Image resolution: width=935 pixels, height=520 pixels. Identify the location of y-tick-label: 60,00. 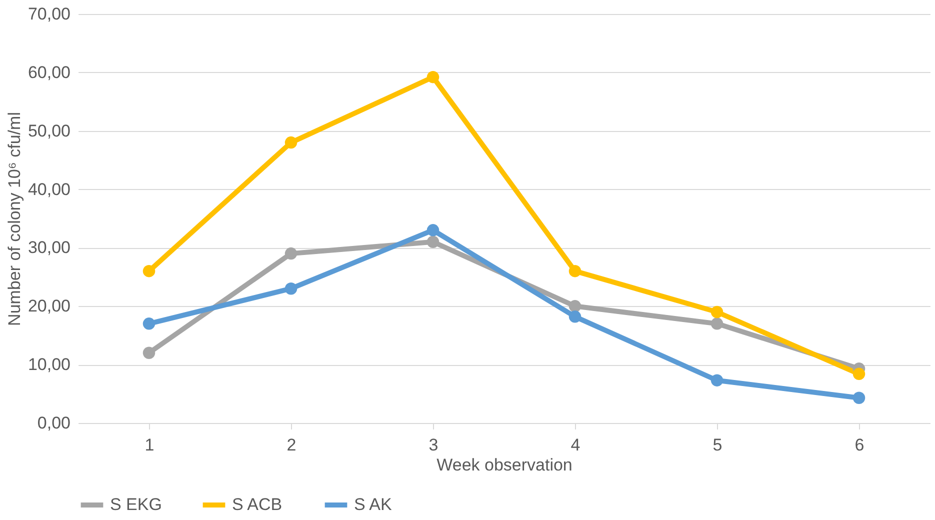
(49, 72).